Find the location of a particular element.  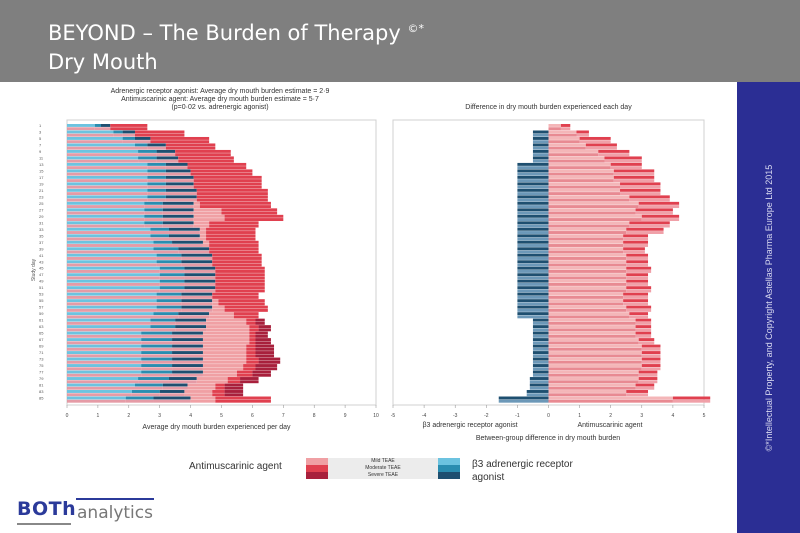

title-superscript: ©* is located at coordinates (415, 28).